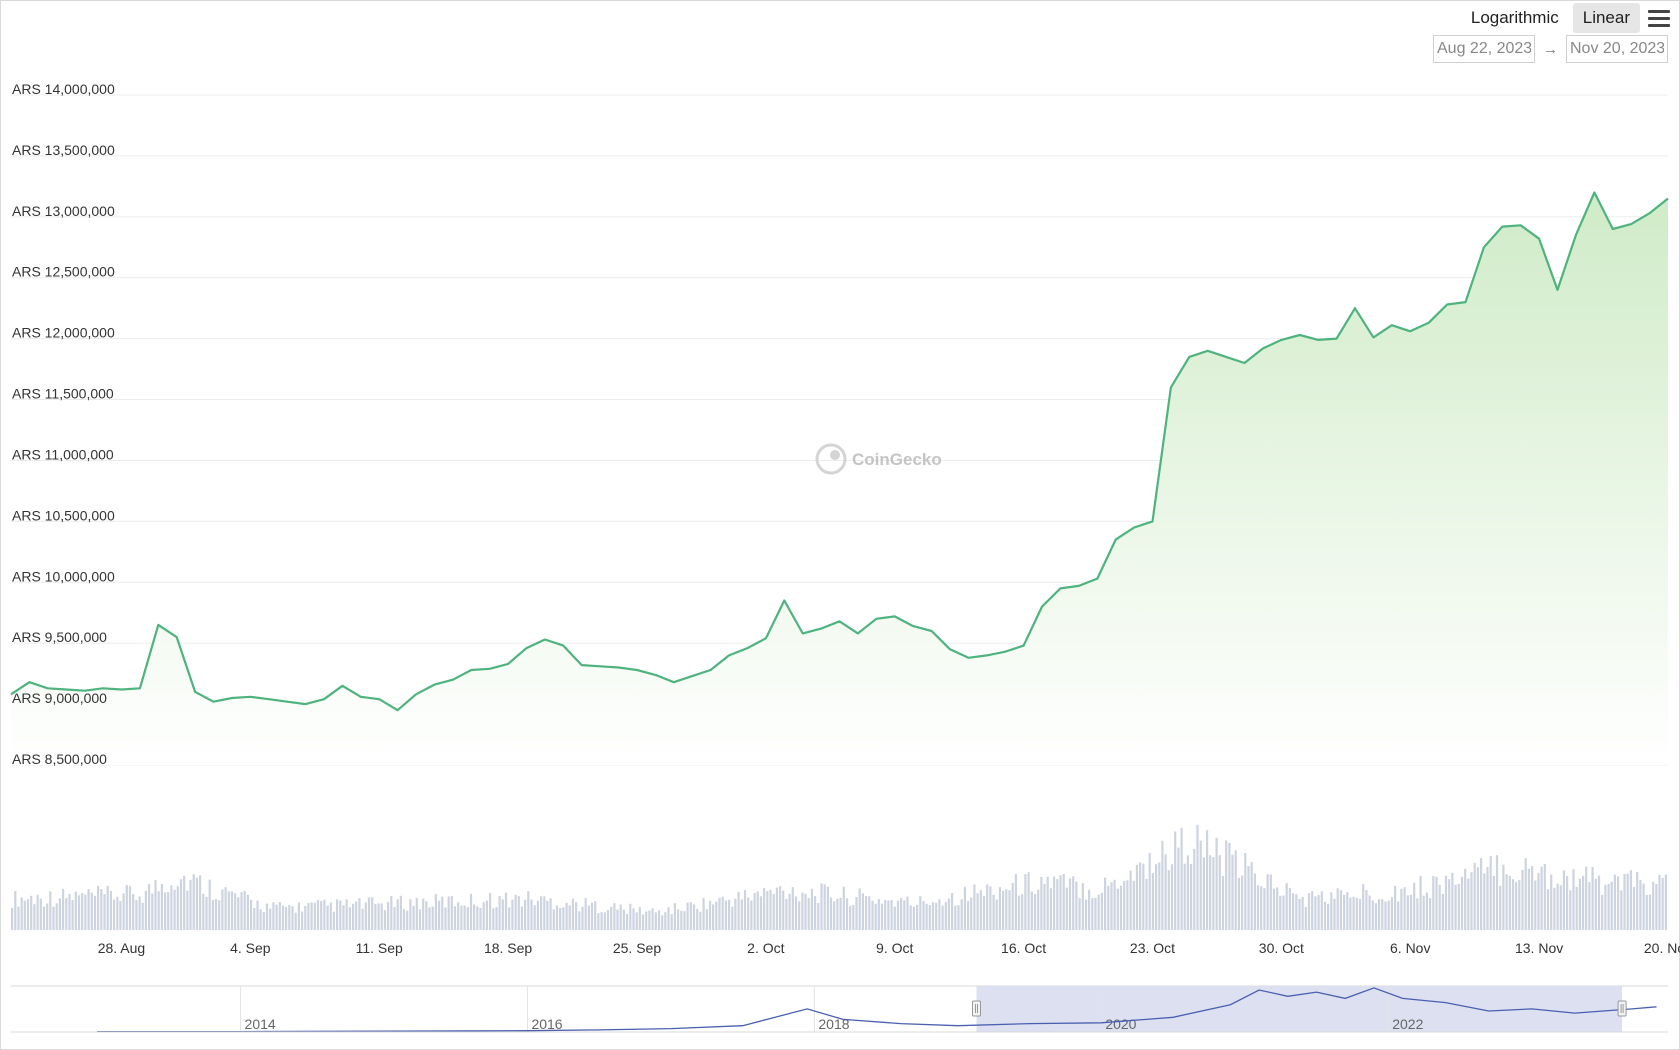  I want to click on navigator-left-handle, so click(977, 1008).